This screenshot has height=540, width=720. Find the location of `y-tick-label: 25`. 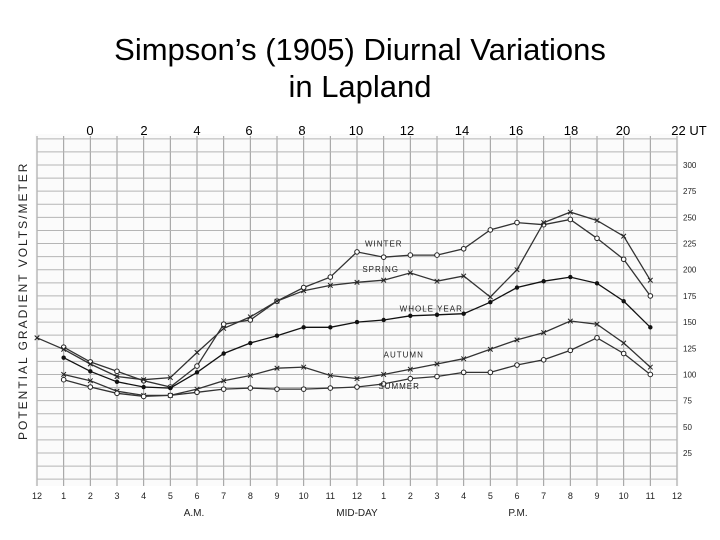

y-tick-label: 25 is located at coordinates (687, 453).